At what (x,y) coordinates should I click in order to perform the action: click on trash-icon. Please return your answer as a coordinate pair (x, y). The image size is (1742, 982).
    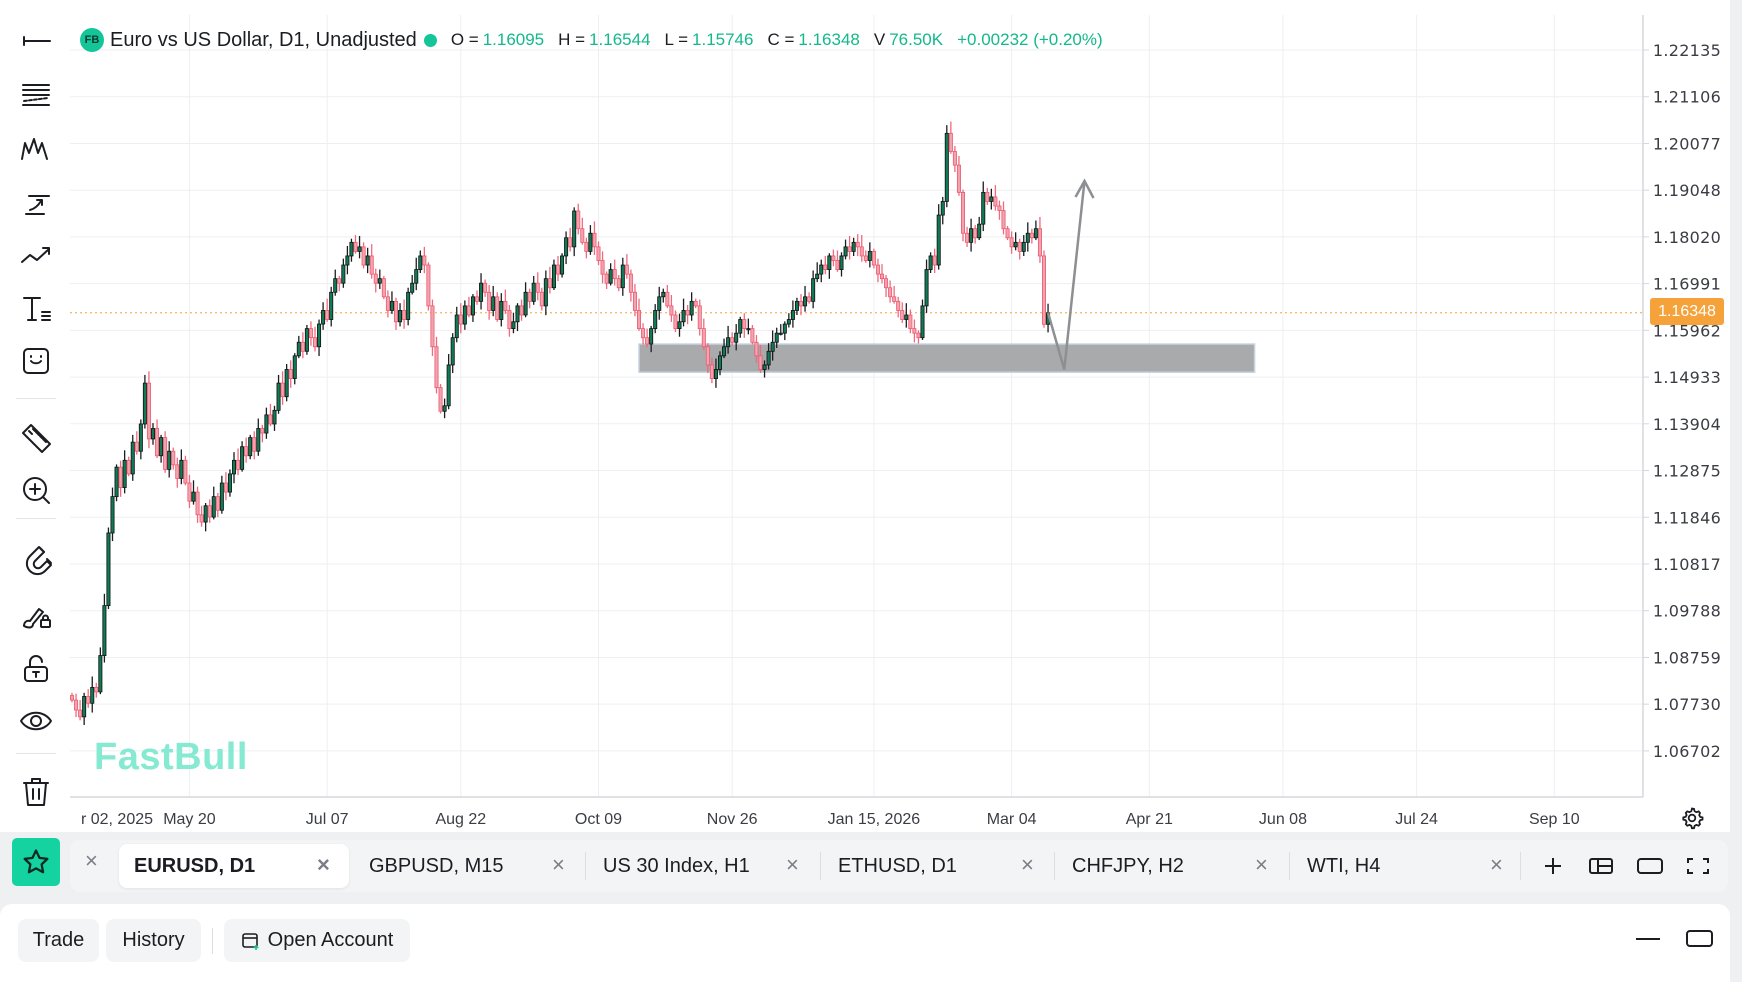
    Looking at the image, I should click on (36, 791).